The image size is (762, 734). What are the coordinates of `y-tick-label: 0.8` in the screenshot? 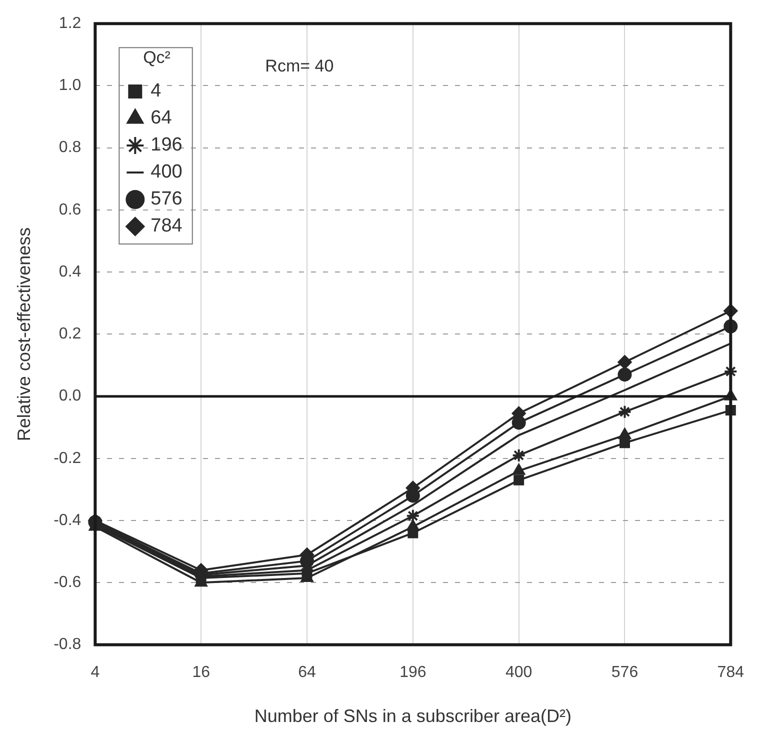 It's located at (70, 147).